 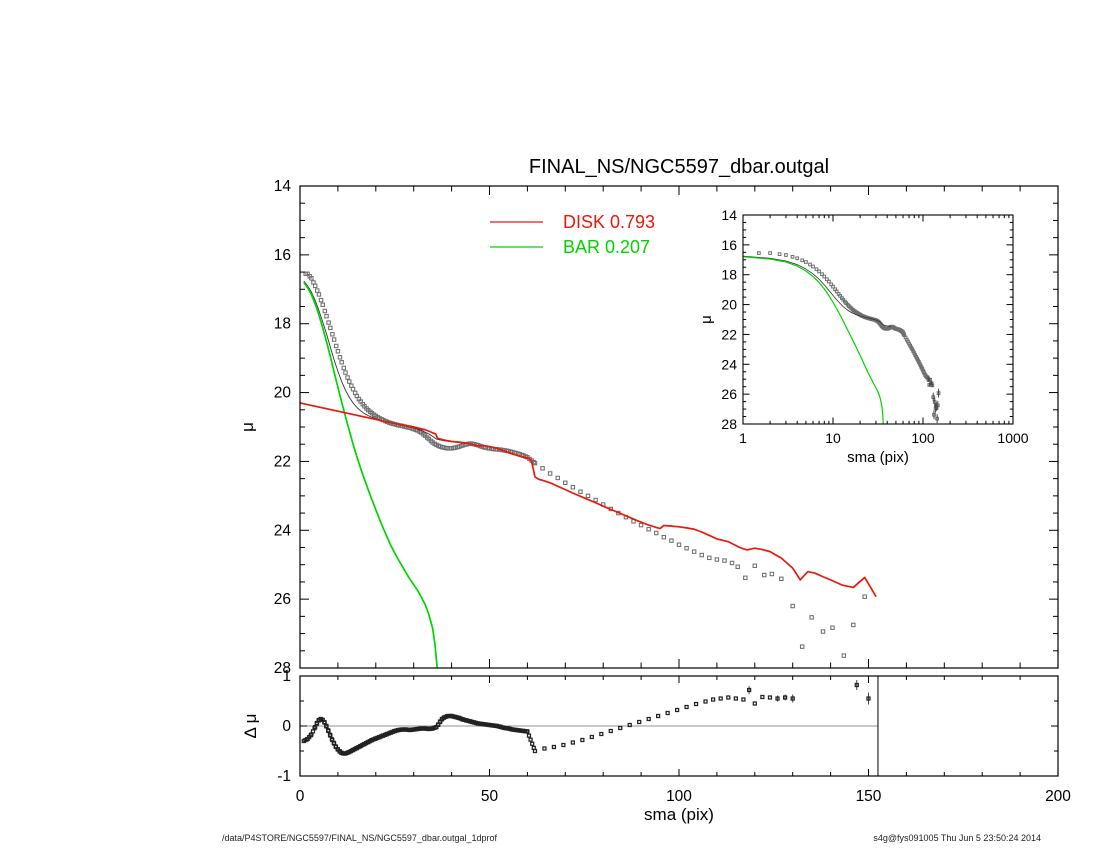 I want to click on x-axis-tick-label: 200, so click(x=1058, y=796).